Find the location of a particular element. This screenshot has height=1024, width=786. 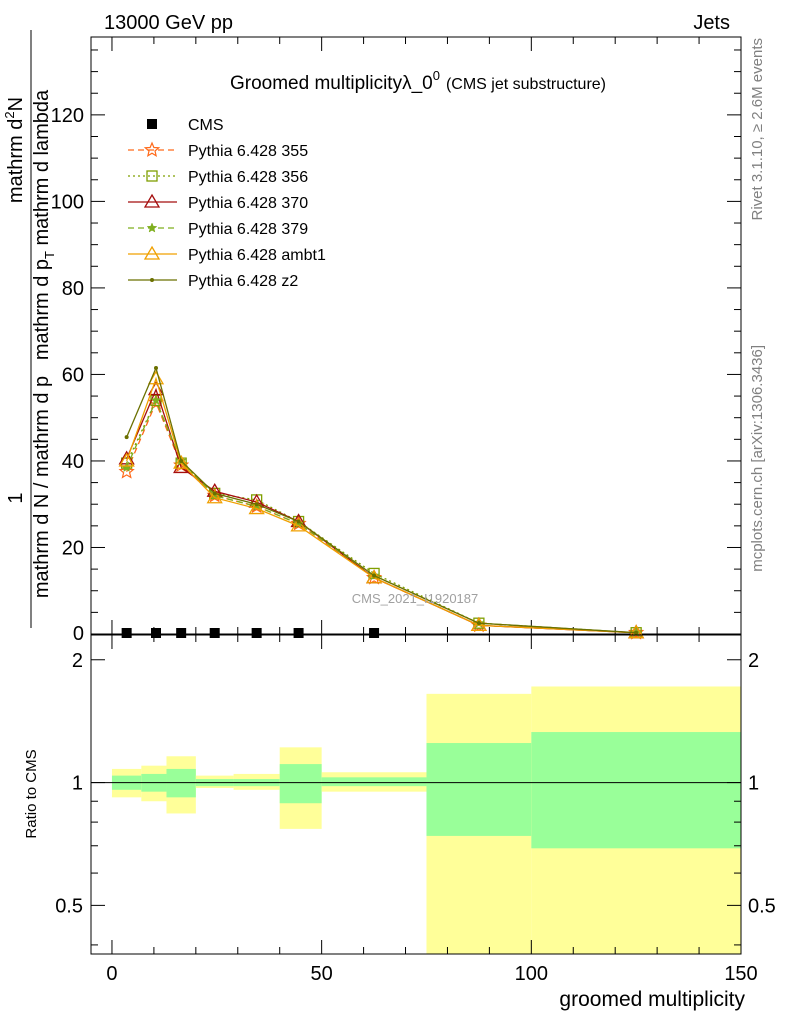

ratio-xtick-label-100: 100 is located at coordinates (531, 974).